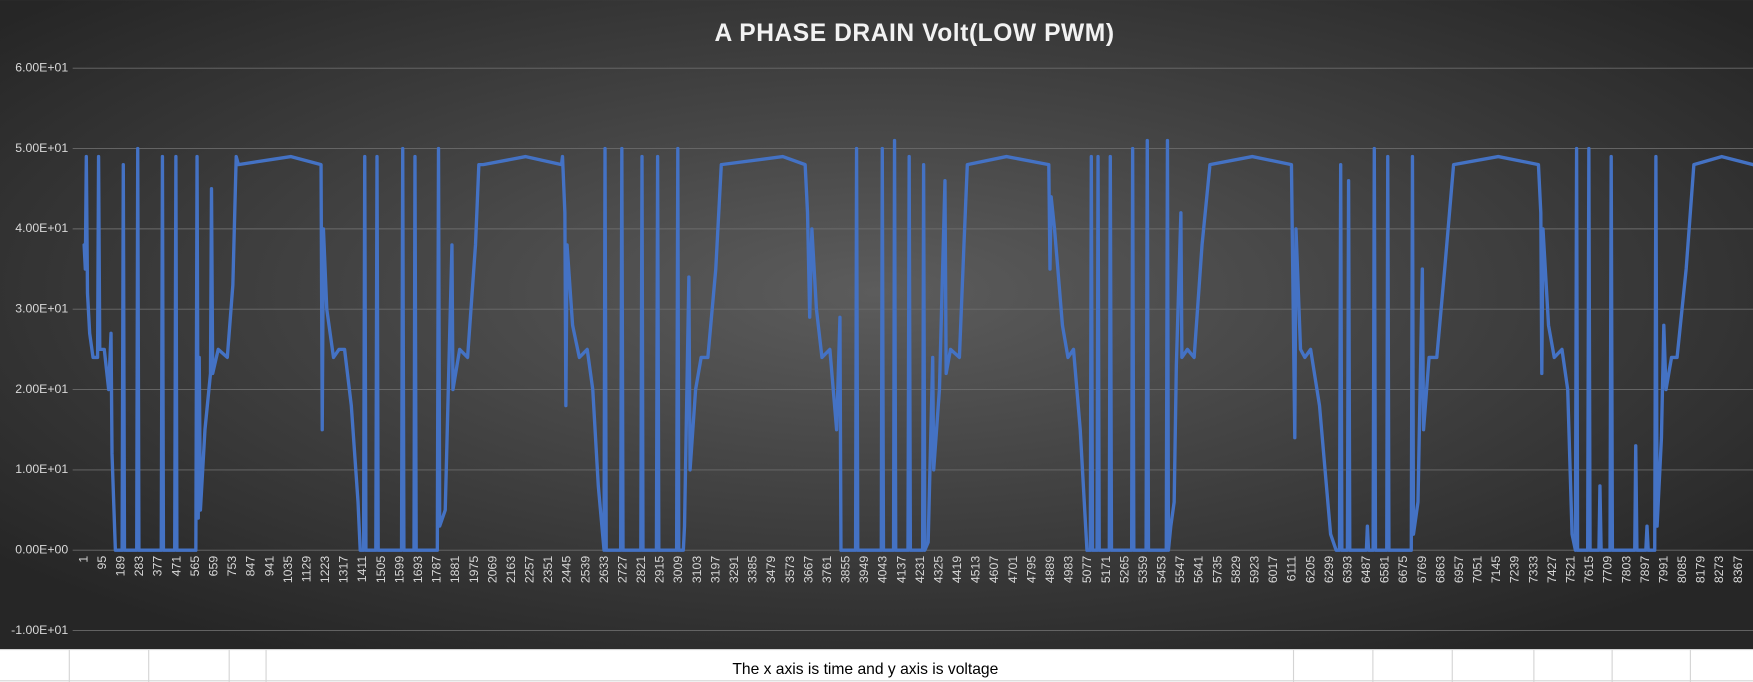 This screenshot has width=1753, height=682. Describe the element at coordinates (530, 569) in the screenshot. I see `x-tick-label: 2257` at that location.